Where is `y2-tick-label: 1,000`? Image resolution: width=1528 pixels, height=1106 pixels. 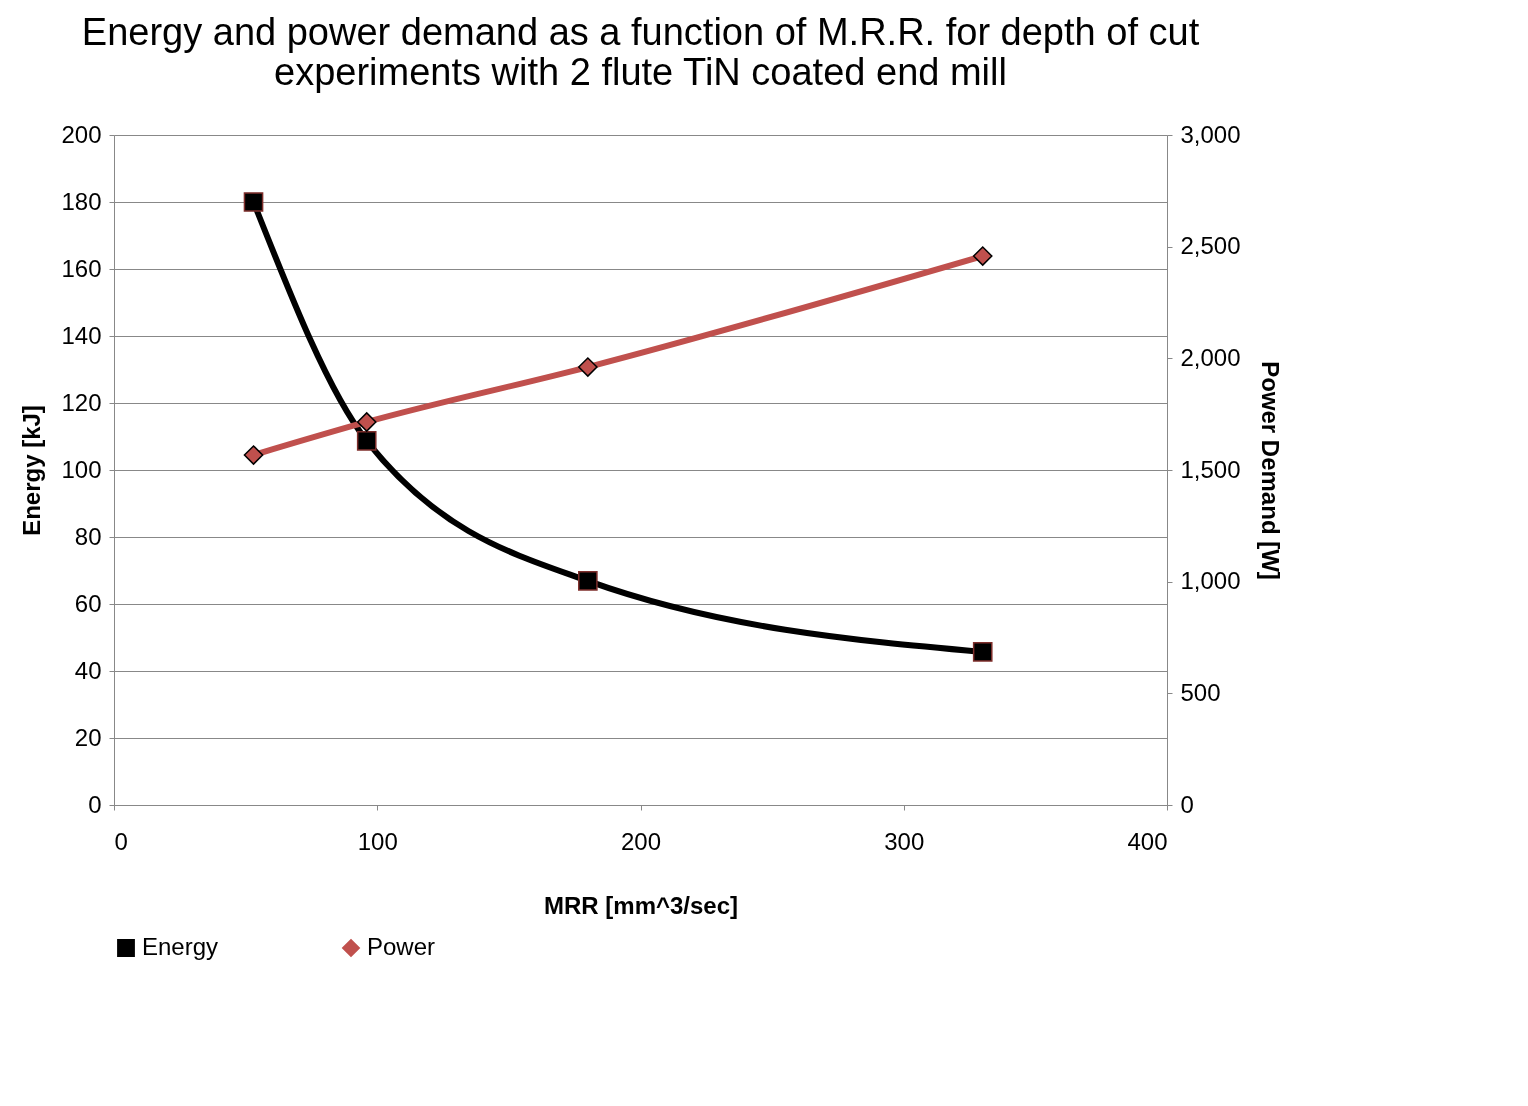
y2-tick-label: 1,000 is located at coordinates (1210, 581).